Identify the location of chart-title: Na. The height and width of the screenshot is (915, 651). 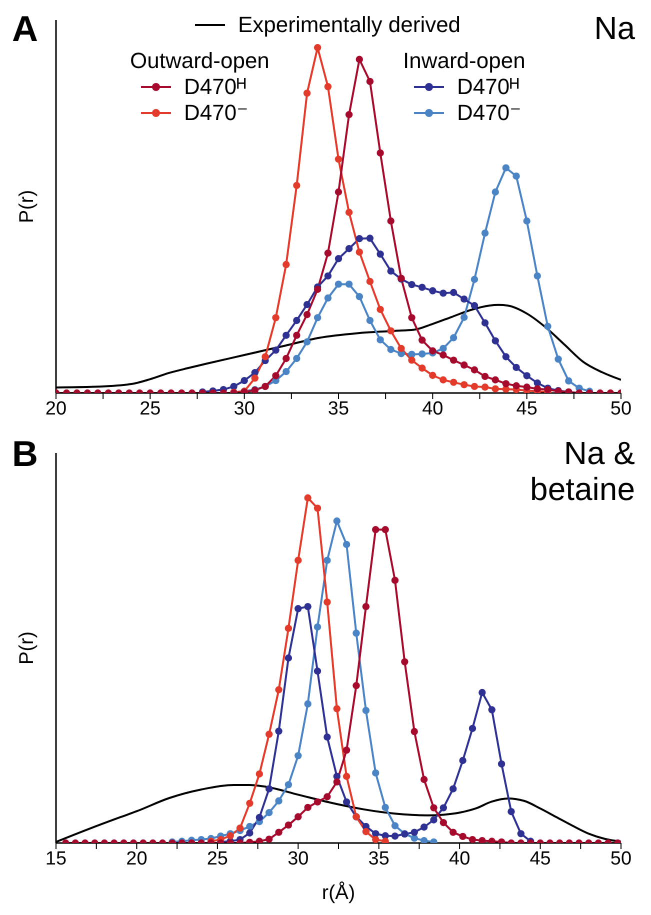
(614, 28).